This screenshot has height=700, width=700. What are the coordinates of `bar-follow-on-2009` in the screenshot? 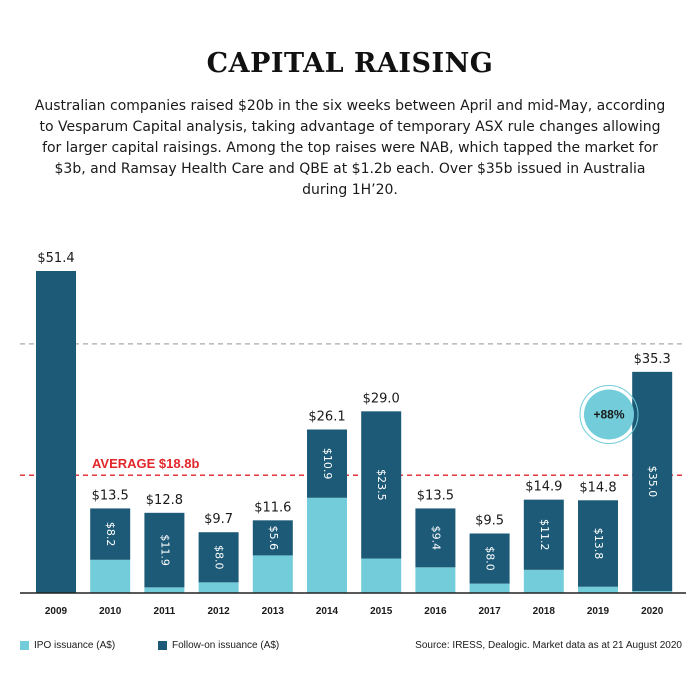 It's located at (56, 432).